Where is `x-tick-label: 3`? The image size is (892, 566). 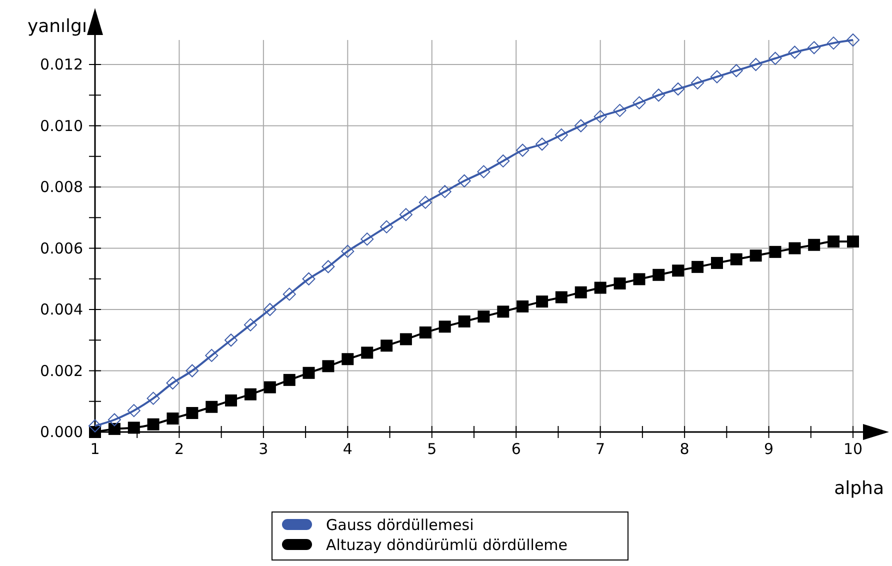 x-tick-label: 3 is located at coordinates (263, 449).